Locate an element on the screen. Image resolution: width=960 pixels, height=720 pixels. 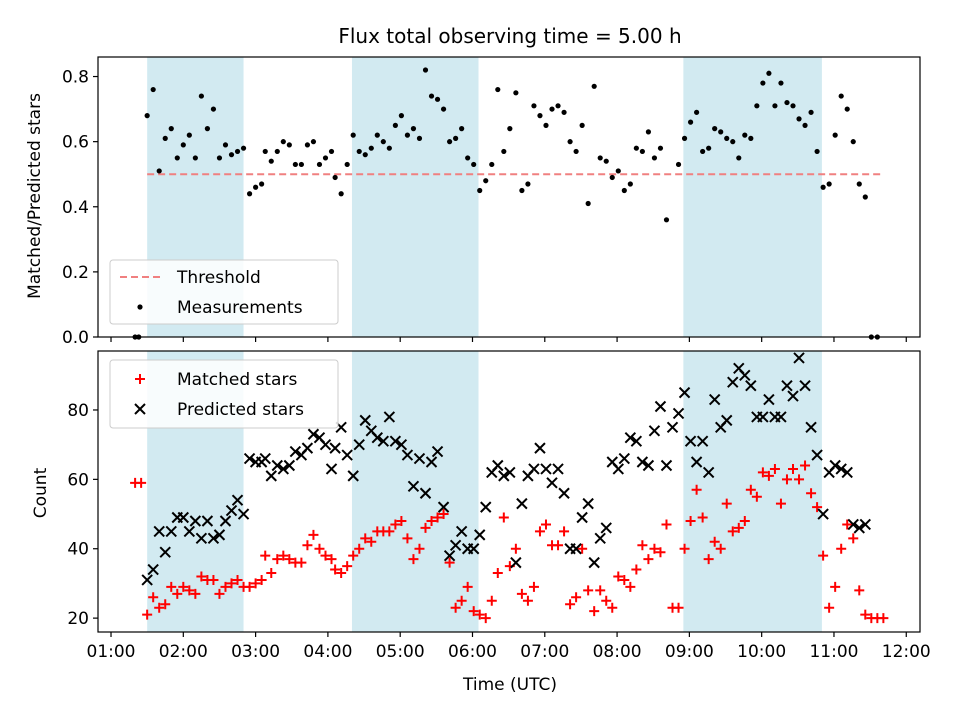
top-y-tick-label: 0.2 is located at coordinates (75, 273).